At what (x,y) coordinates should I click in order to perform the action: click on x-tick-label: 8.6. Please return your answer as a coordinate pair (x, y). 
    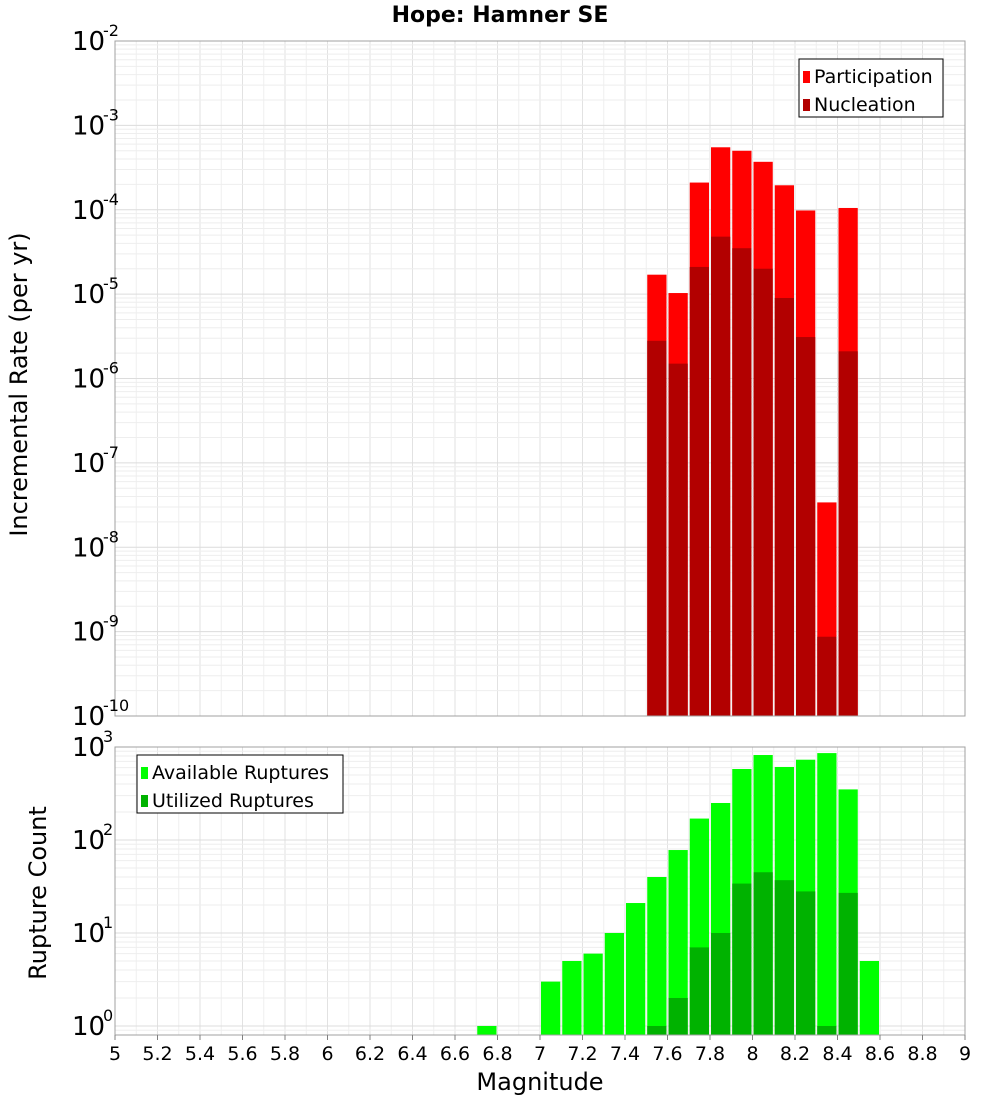
    Looking at the image, I should click on (880, 1054).